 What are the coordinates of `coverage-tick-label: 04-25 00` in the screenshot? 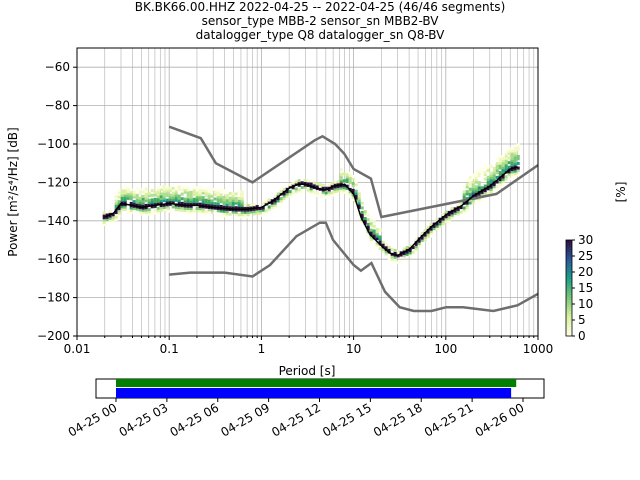 It's located at (93, 419).